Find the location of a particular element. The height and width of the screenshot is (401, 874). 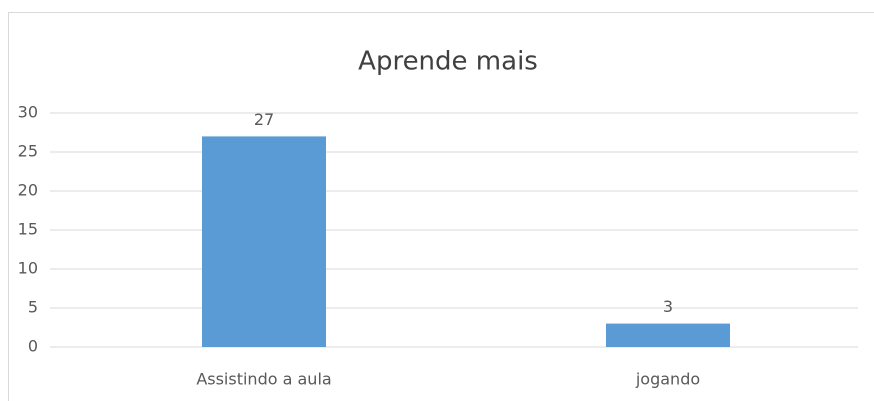

y-tick-label: 5 is located at coordinates (33, 307).